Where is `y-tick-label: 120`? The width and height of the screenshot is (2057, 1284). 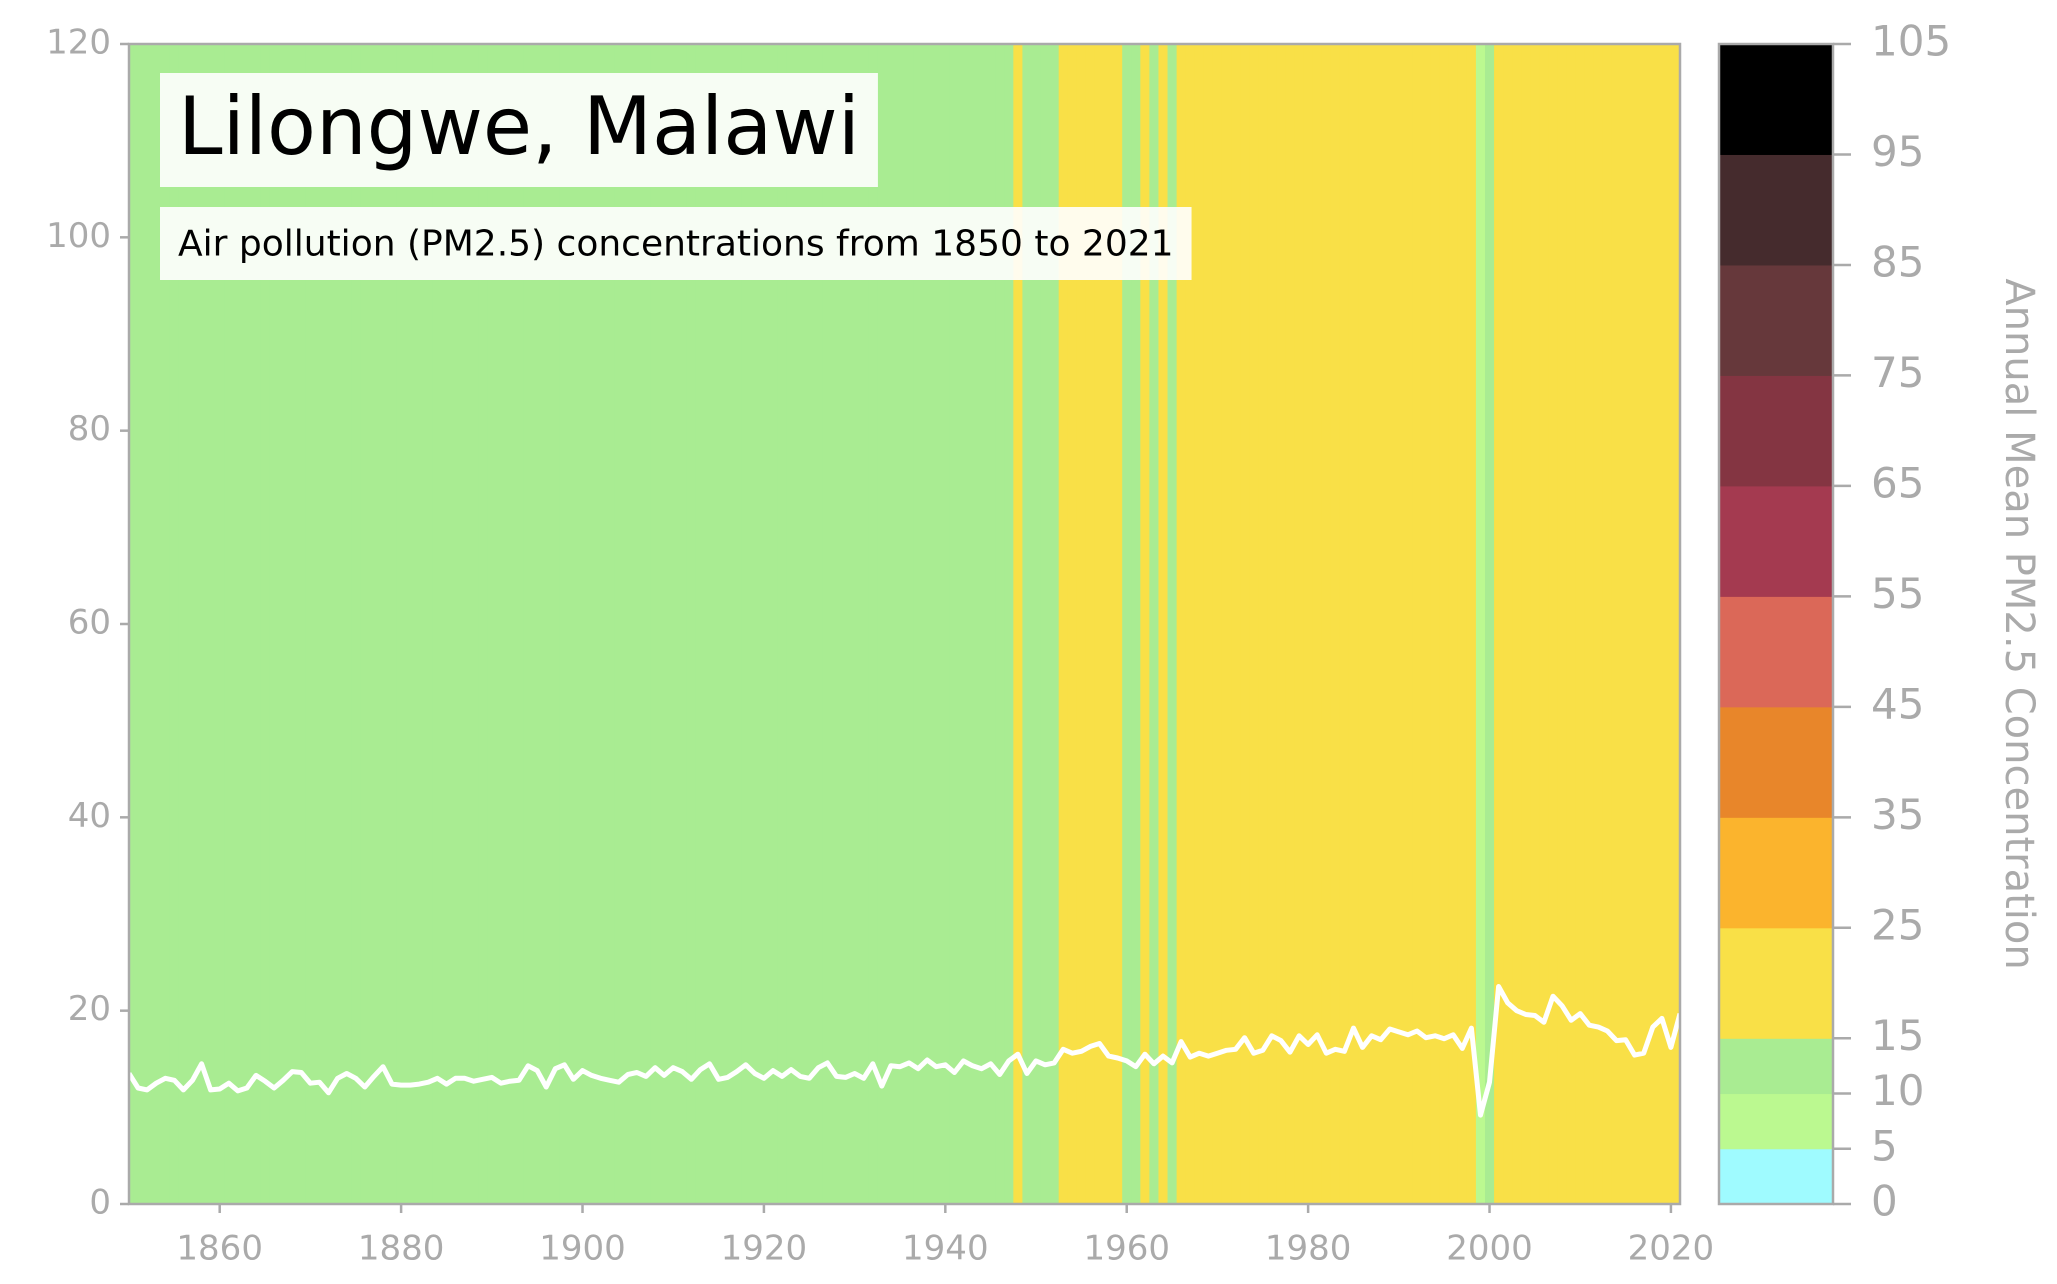 y-tick-label: 120 is located at coordinates (78, 43).